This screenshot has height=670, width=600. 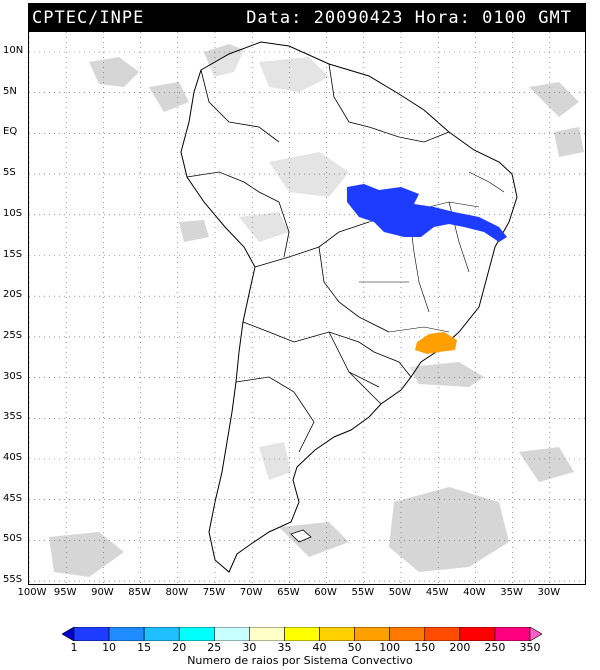 What do you see at coordinates (284, 647) in the screenshot?
I see `colorbar-tick-label: 35` at bounding box center [284, 647].